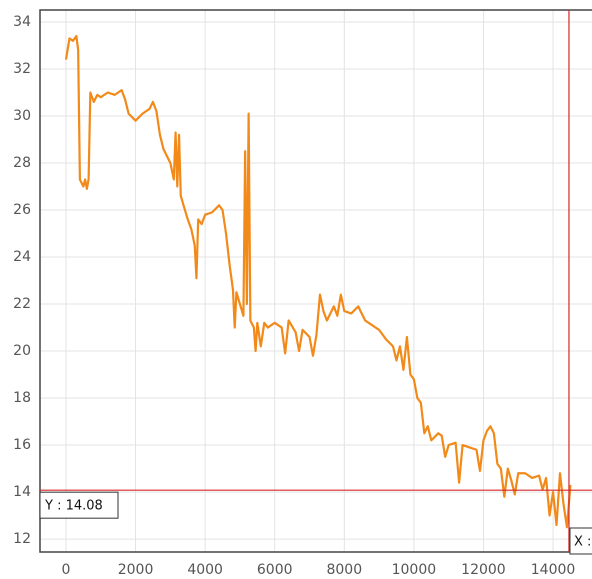  I want to click on y-tick-label: 30, so click(22, 116).